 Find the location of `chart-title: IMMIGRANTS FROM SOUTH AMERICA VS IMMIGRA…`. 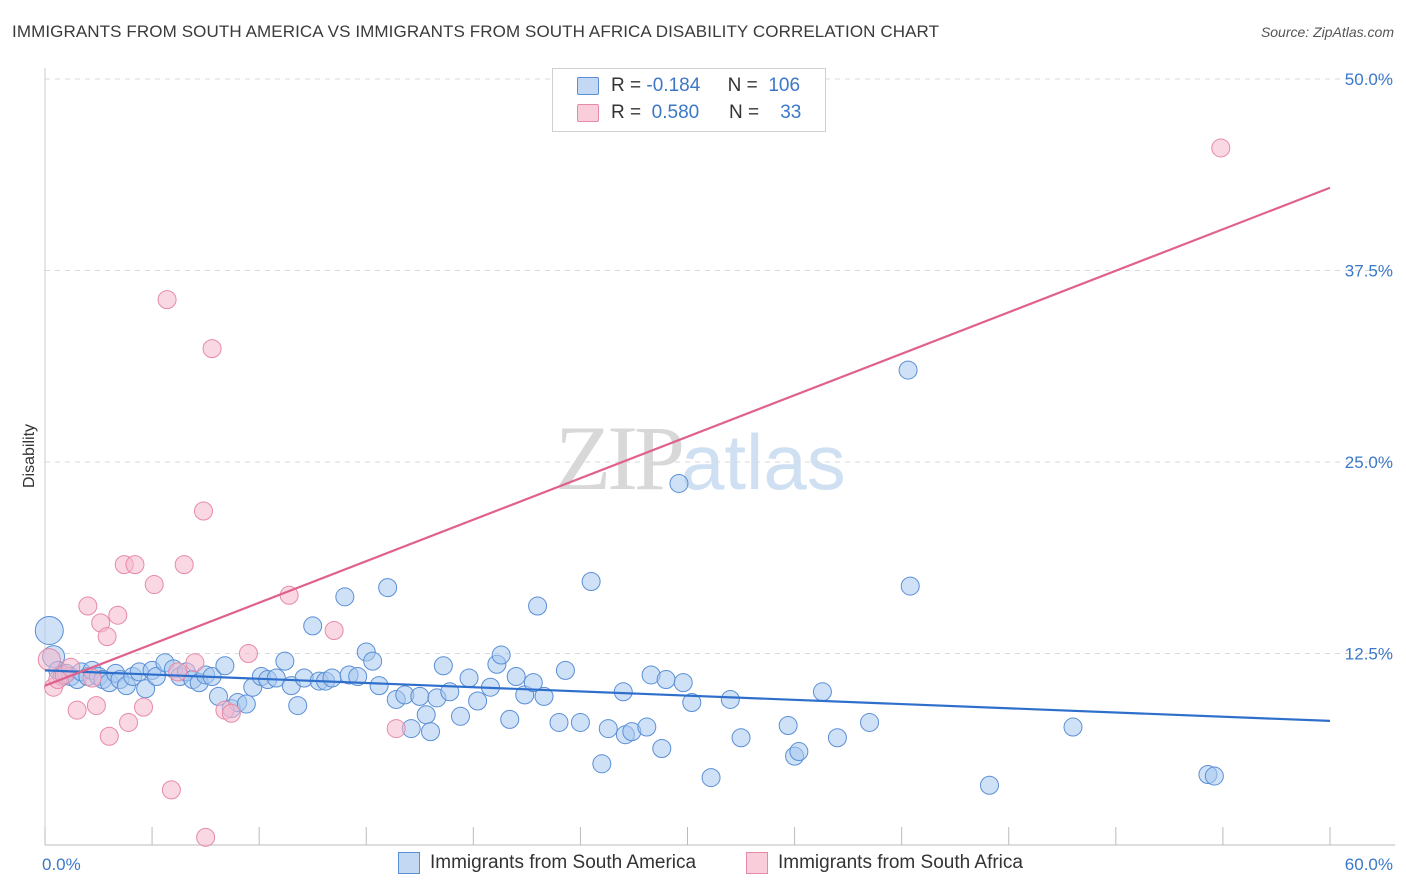

chart-title: IMMIGRANTS FROM SOUTH AMERICA VS IMMIGRA… is located at coordinates (476, 31).